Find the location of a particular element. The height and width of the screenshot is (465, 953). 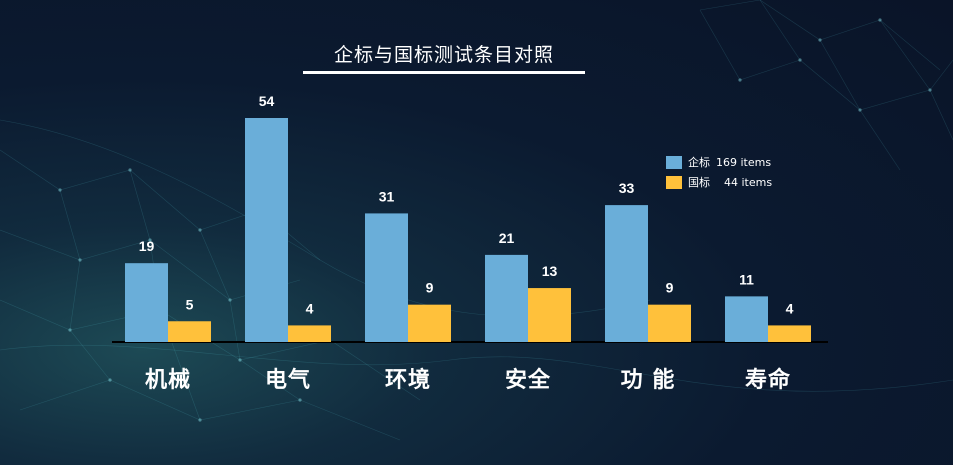

legend-label-national: 国标 is located at coordinates (699, 182).